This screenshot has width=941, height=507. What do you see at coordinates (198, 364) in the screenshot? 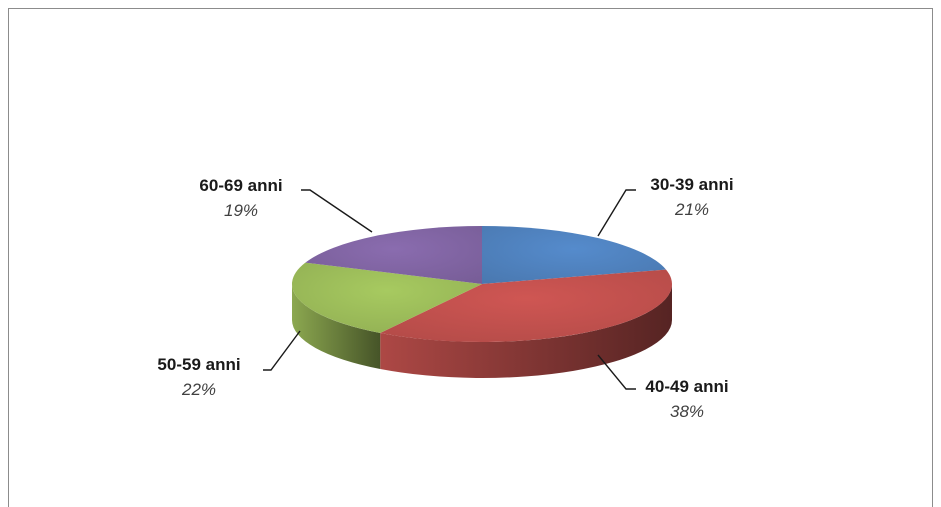
I see `category-label: 50-59 anni` at bounding box center [198, 364].